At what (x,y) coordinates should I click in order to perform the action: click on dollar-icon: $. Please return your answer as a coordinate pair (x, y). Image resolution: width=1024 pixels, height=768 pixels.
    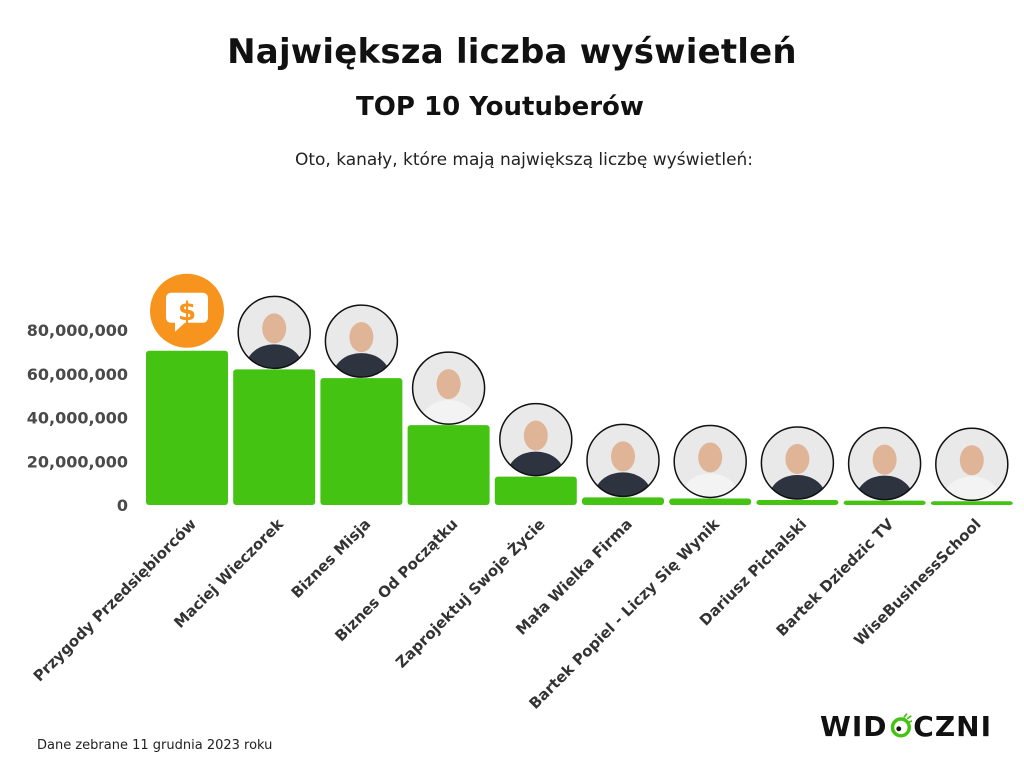
    Looking at the image, I should click on (187, 312).